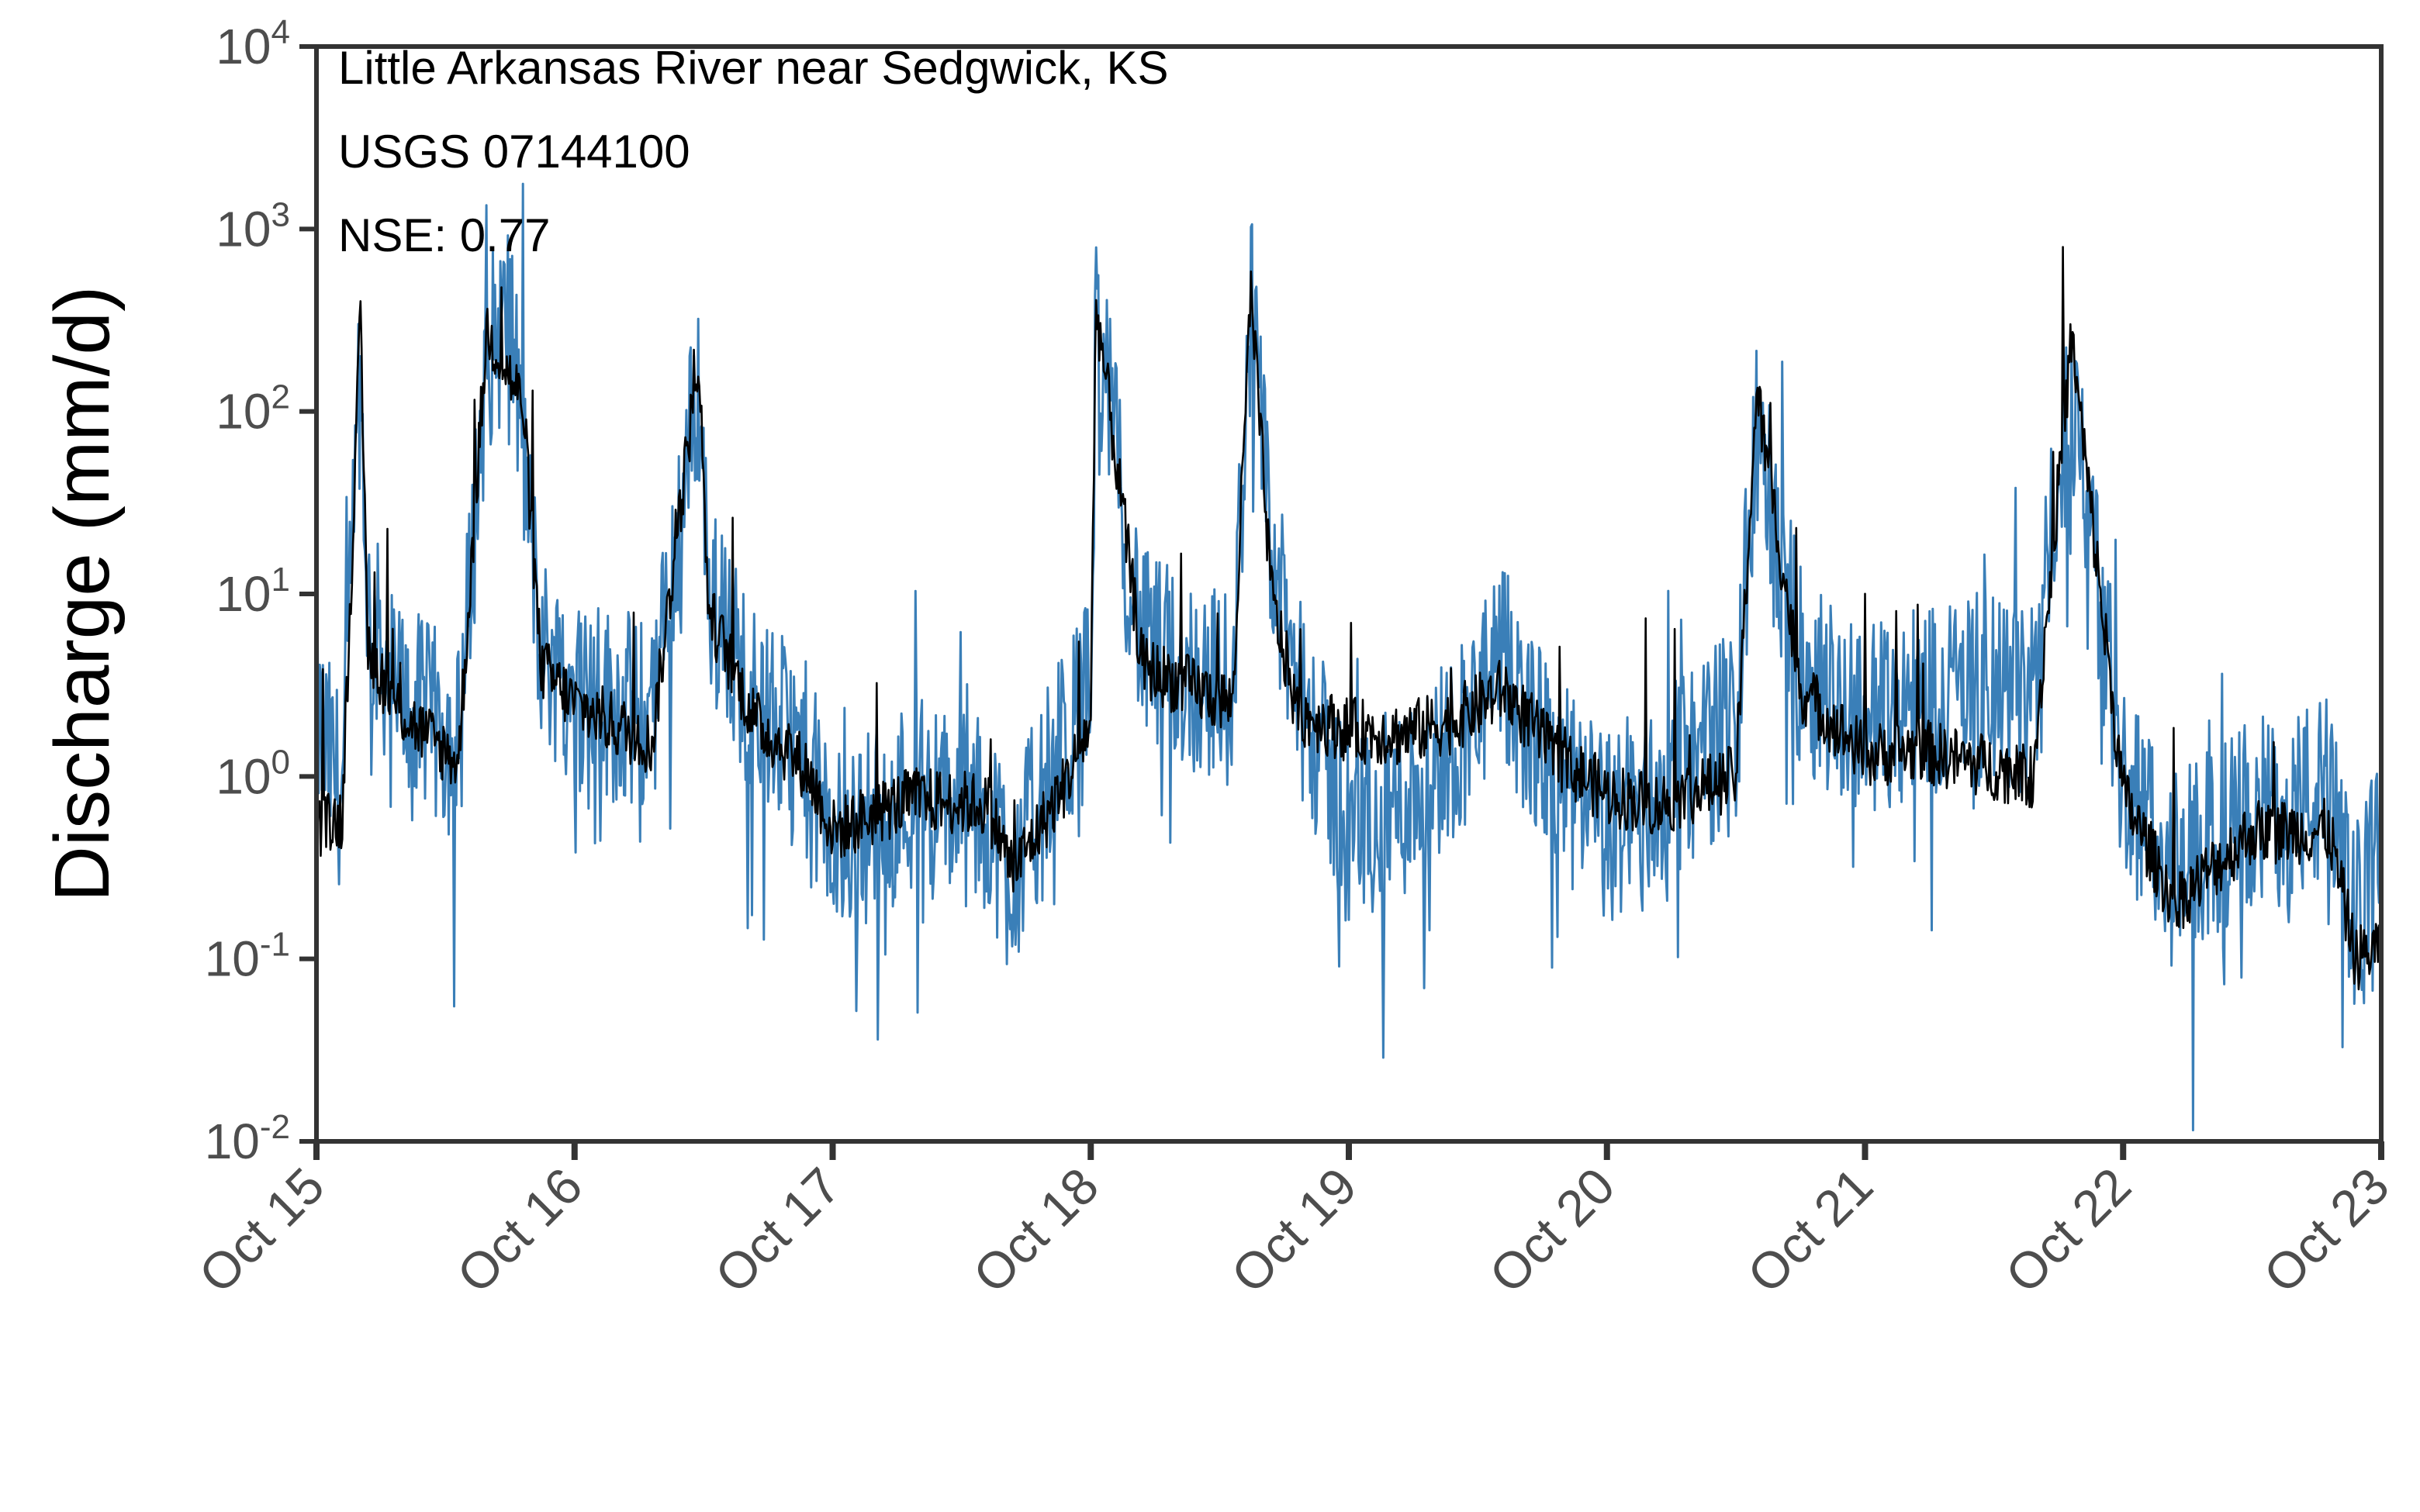  I want to click on x-tick-label: Oct 20, so click(1552, 1230).